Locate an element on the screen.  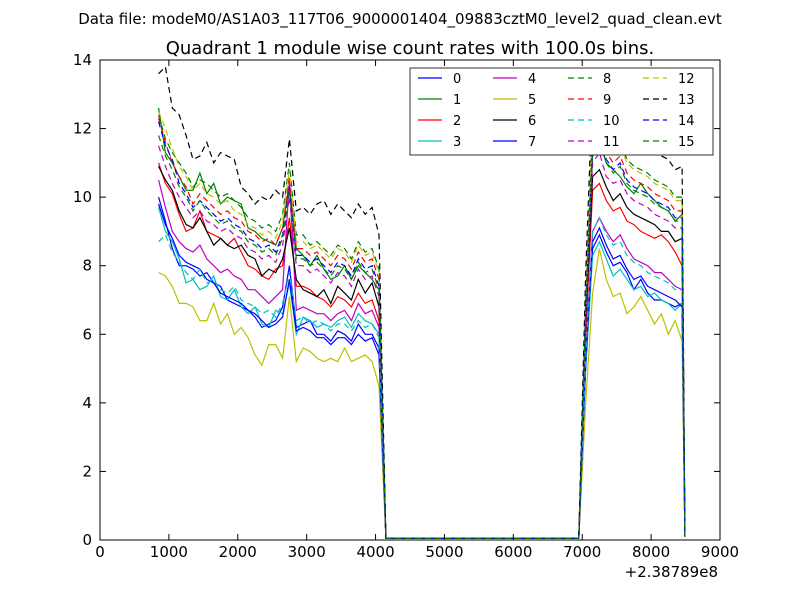
x-tick-label: 1000 is located at coordinates (169, 552).